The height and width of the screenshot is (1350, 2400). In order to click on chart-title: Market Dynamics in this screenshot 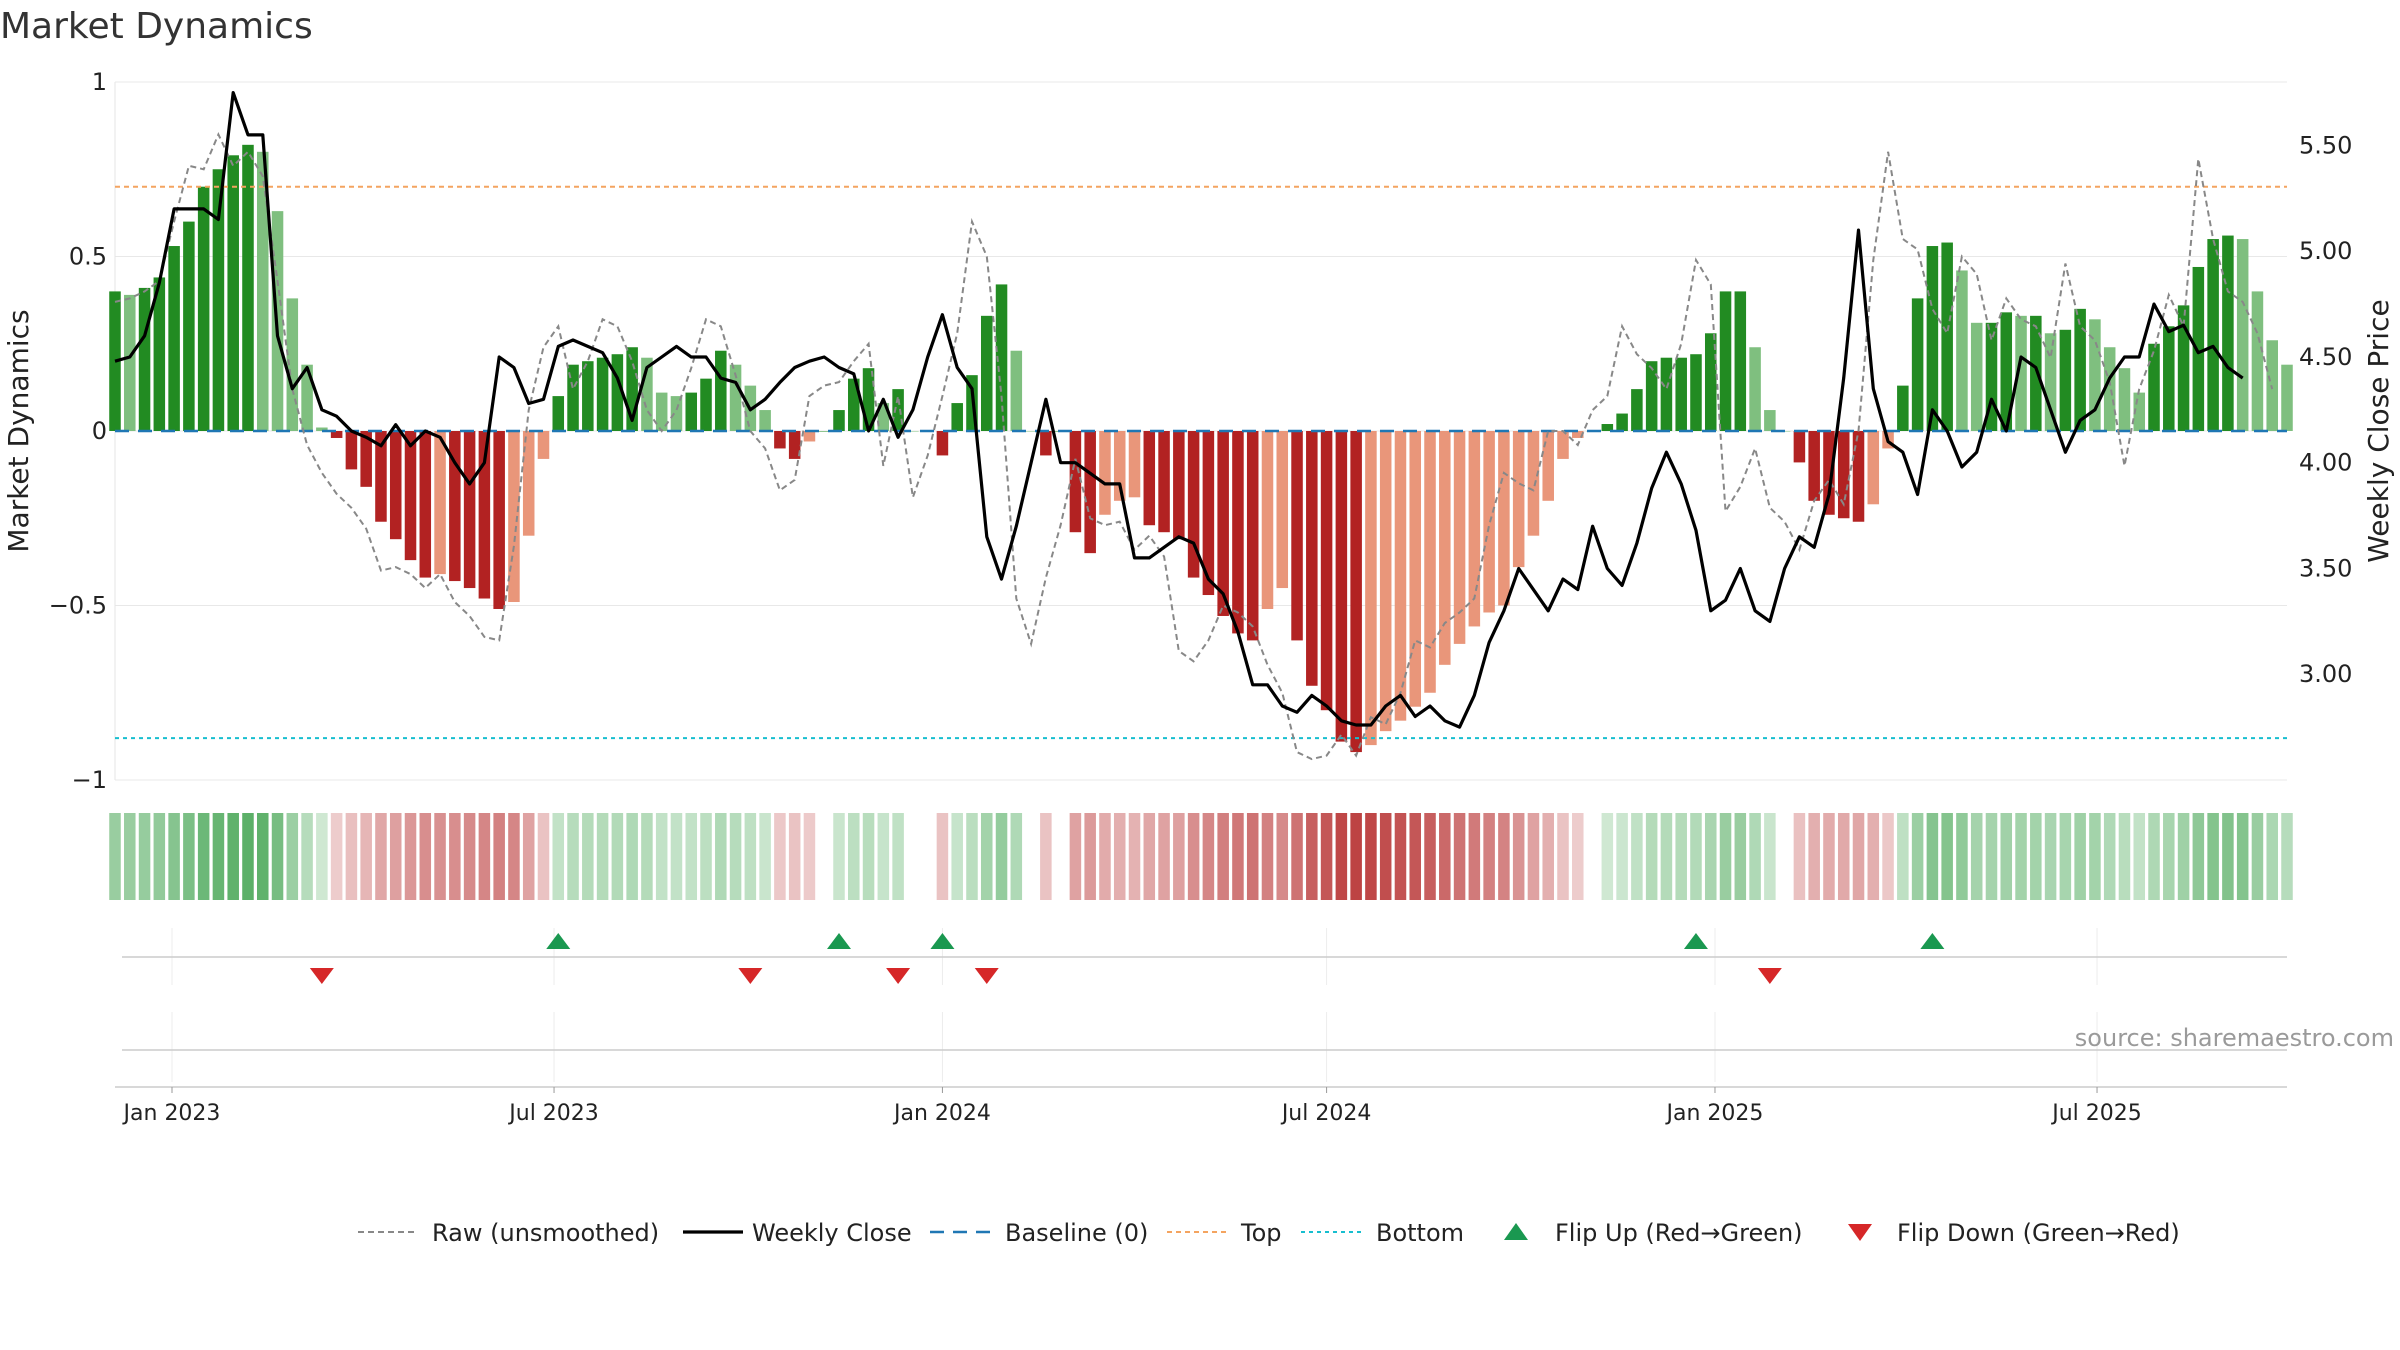, I will do `click(156, 26)`.